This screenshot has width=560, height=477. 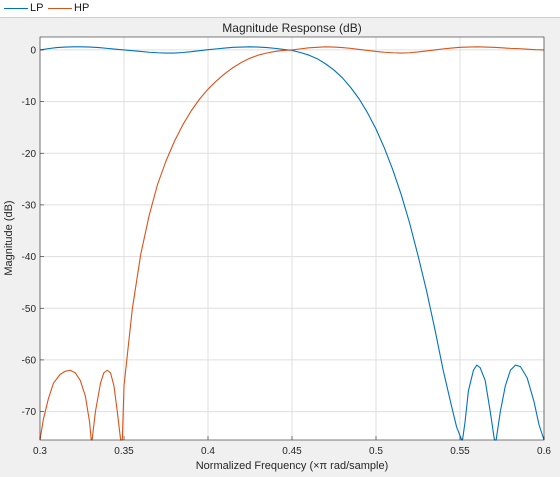 I want to click on legend-item-hp: HP, so click(x=68, y=8).